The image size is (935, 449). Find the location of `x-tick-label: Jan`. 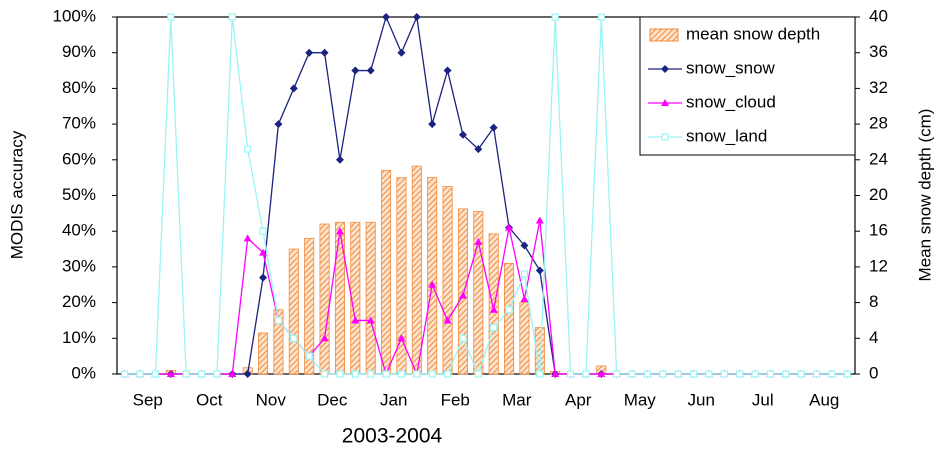

x-tick-label: Jan is located at coordinates (393, 399).